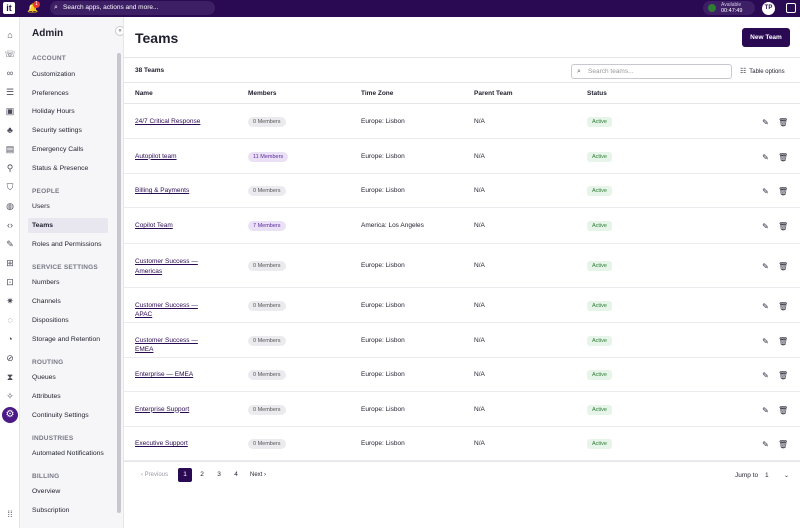 The image size is (800, 528). What do you see at coordinates (10, 358) in the screenshot?
I see `compass-icon: ⊘` at bounding box center [10, 358].